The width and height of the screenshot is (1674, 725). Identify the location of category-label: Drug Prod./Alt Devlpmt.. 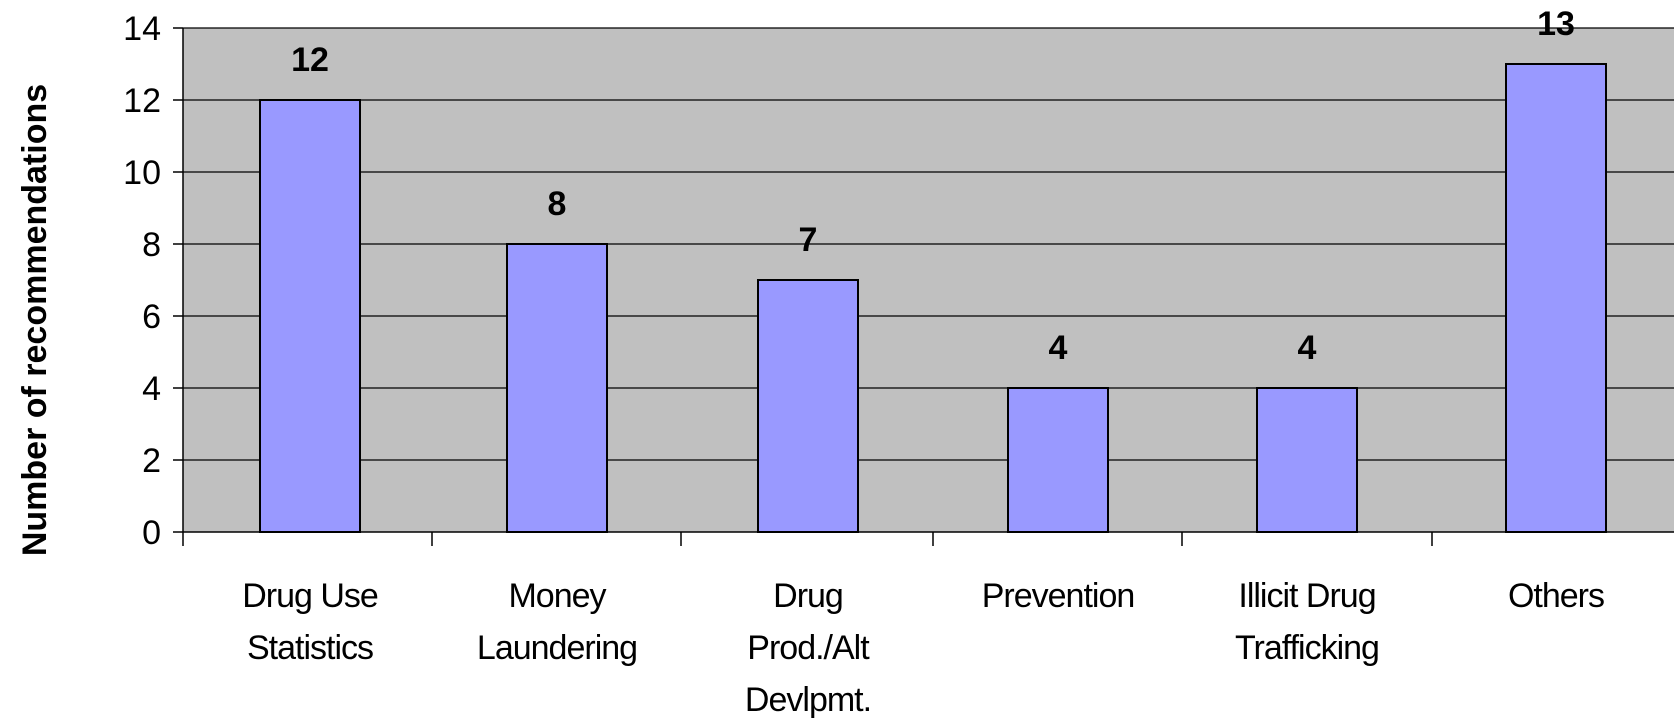
(808, 648).